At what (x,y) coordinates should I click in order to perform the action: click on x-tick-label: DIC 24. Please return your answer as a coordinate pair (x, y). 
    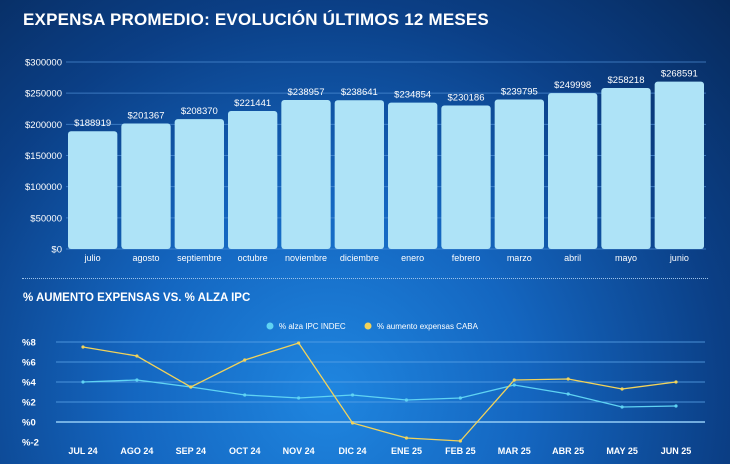
    Looking at the image, I should click on (353, 451).